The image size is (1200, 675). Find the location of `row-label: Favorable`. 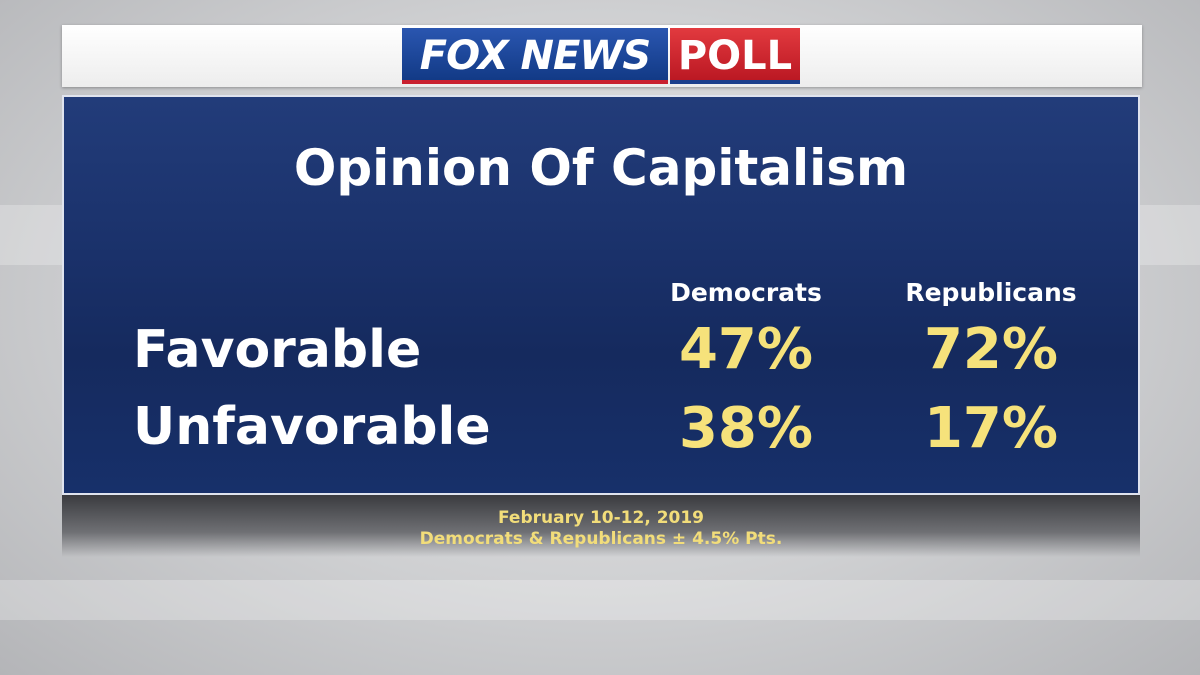

row-label: Favorable is located at coordinates (277, 350).